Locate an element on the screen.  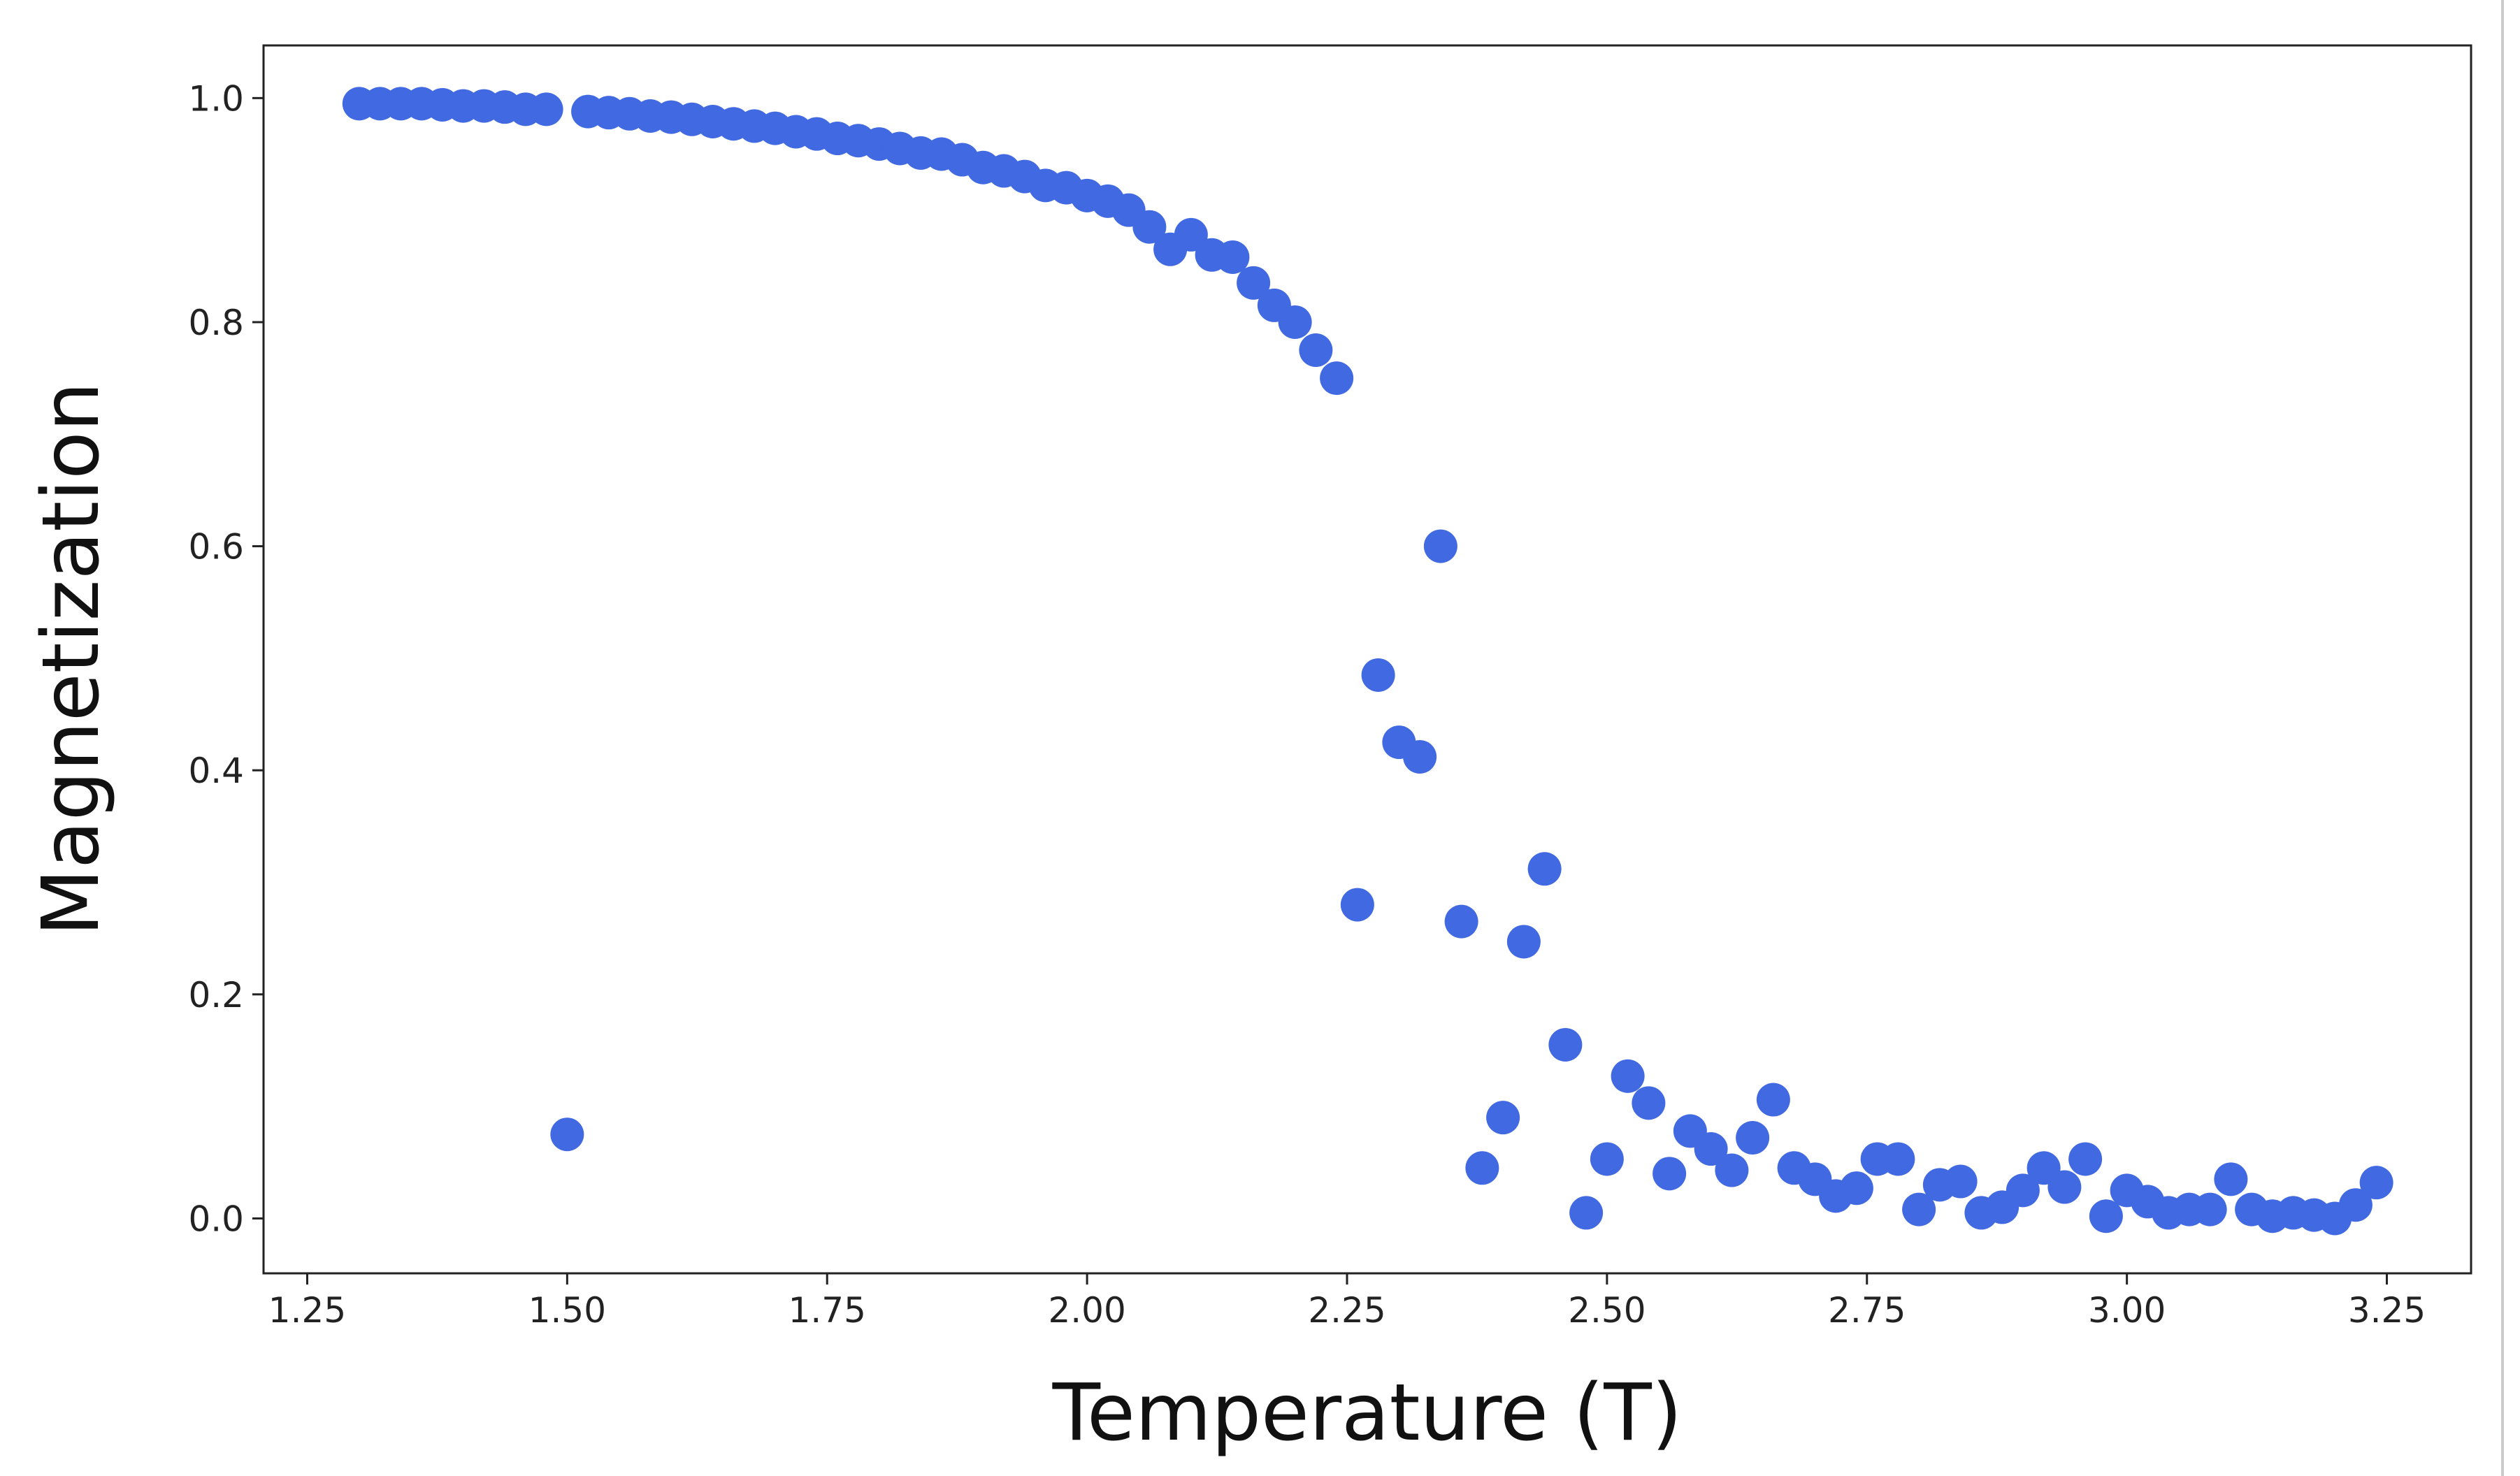
x-tick-label: 2.25 is located at coordinates (1347, 1310).